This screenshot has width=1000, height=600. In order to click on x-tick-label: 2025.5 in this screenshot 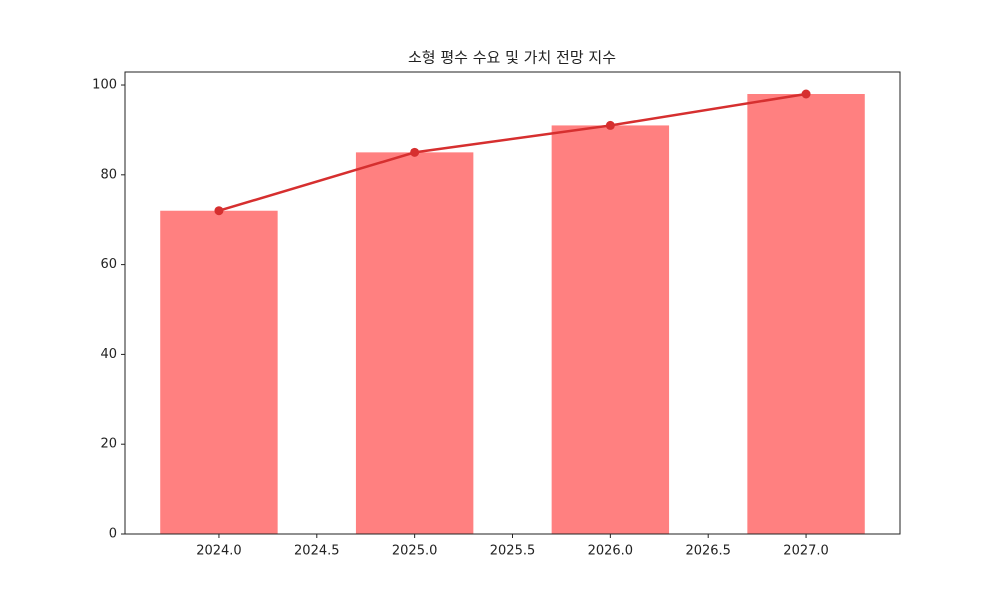, I will do `click(513, 551)`.